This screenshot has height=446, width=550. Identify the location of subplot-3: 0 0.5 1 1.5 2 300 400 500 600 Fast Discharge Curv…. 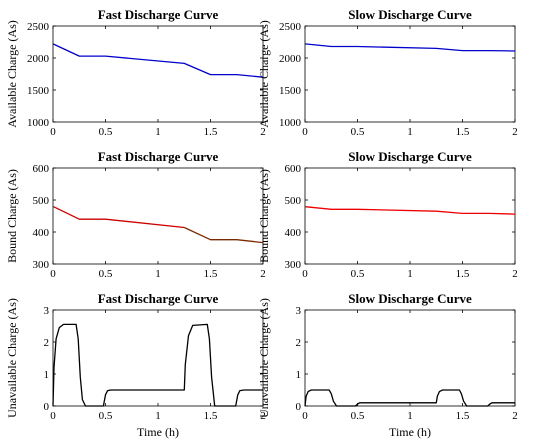
(135, 214).